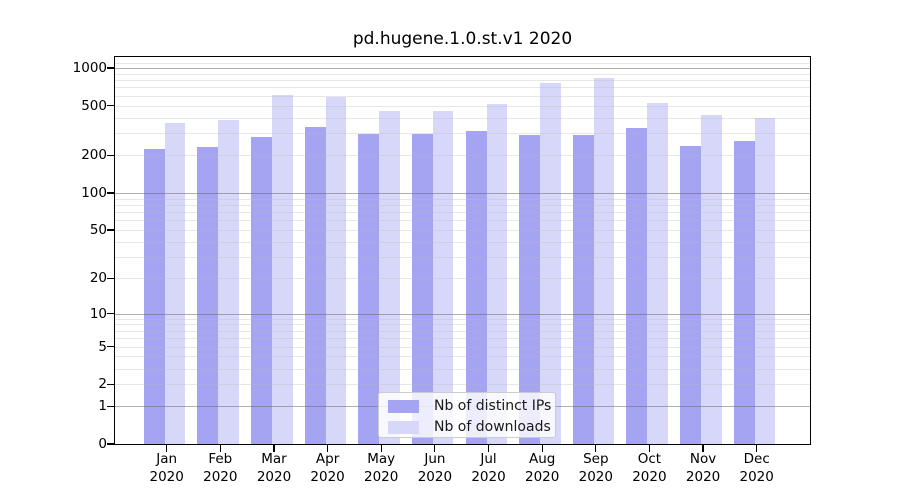  I want to click on bar-distinct-ips-aug, so click(530, 289).